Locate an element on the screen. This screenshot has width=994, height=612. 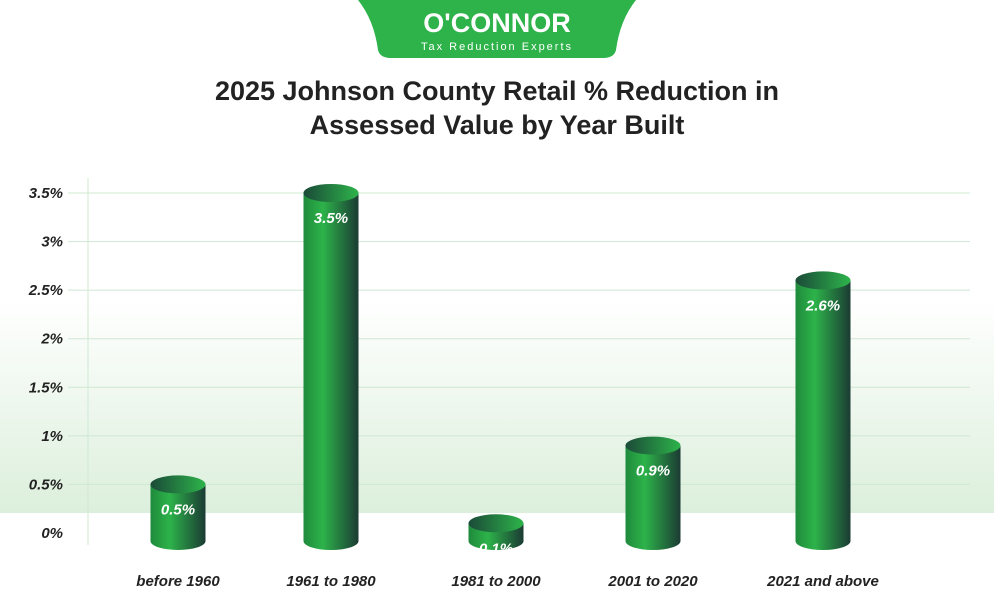
x-tick-label: 2001 to 2020 is located at coordinates (652, 581).